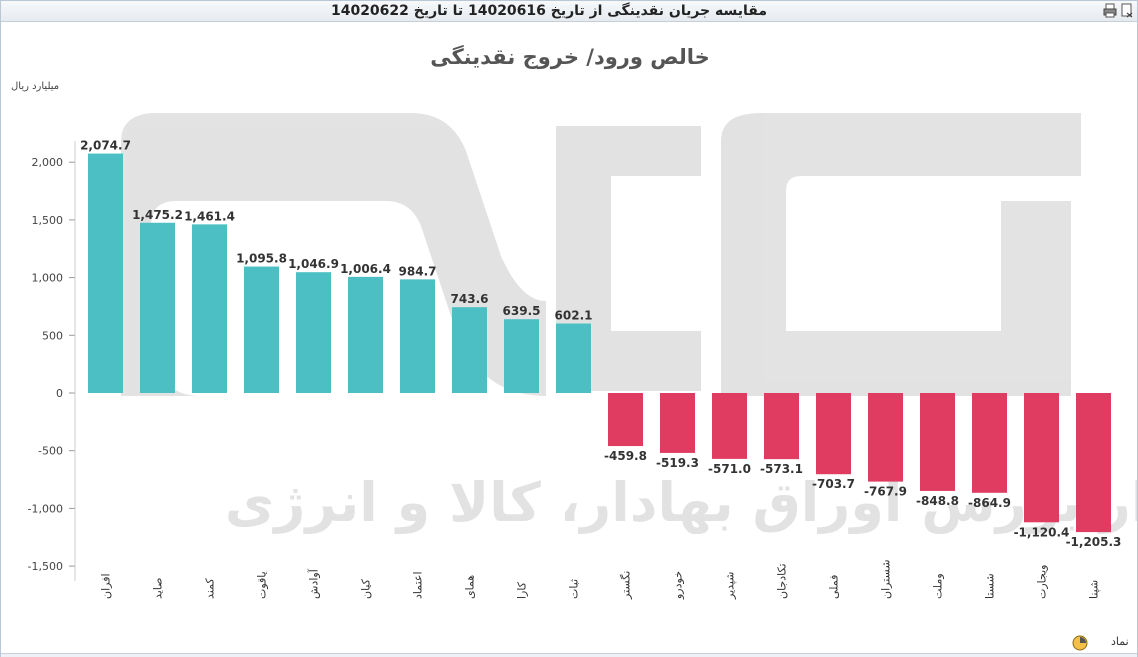 This screenshot has width=1138, height=657. What do you see at coordinates (730, 586) in the screenshot?
I see `x-tick-label: شپدیر` at bounding box center [730, 586].